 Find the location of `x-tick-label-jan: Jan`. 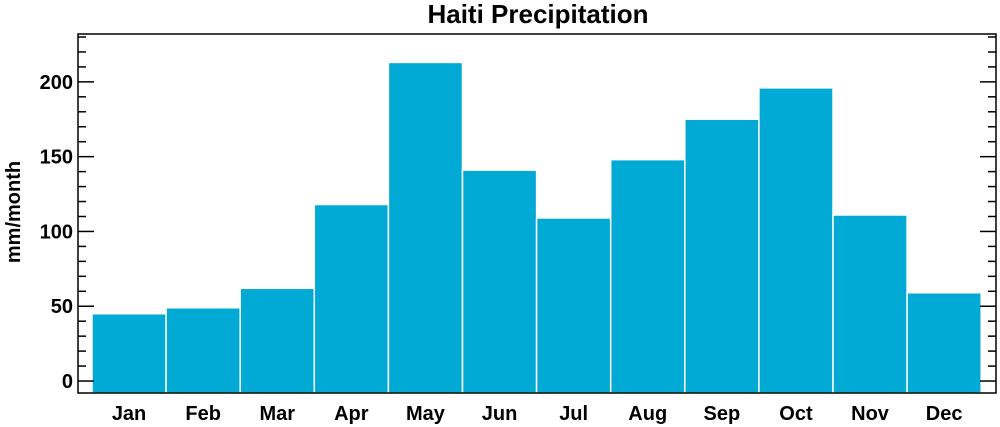

x-tick-label-jan: Jan is located at coordinates (129, 414).